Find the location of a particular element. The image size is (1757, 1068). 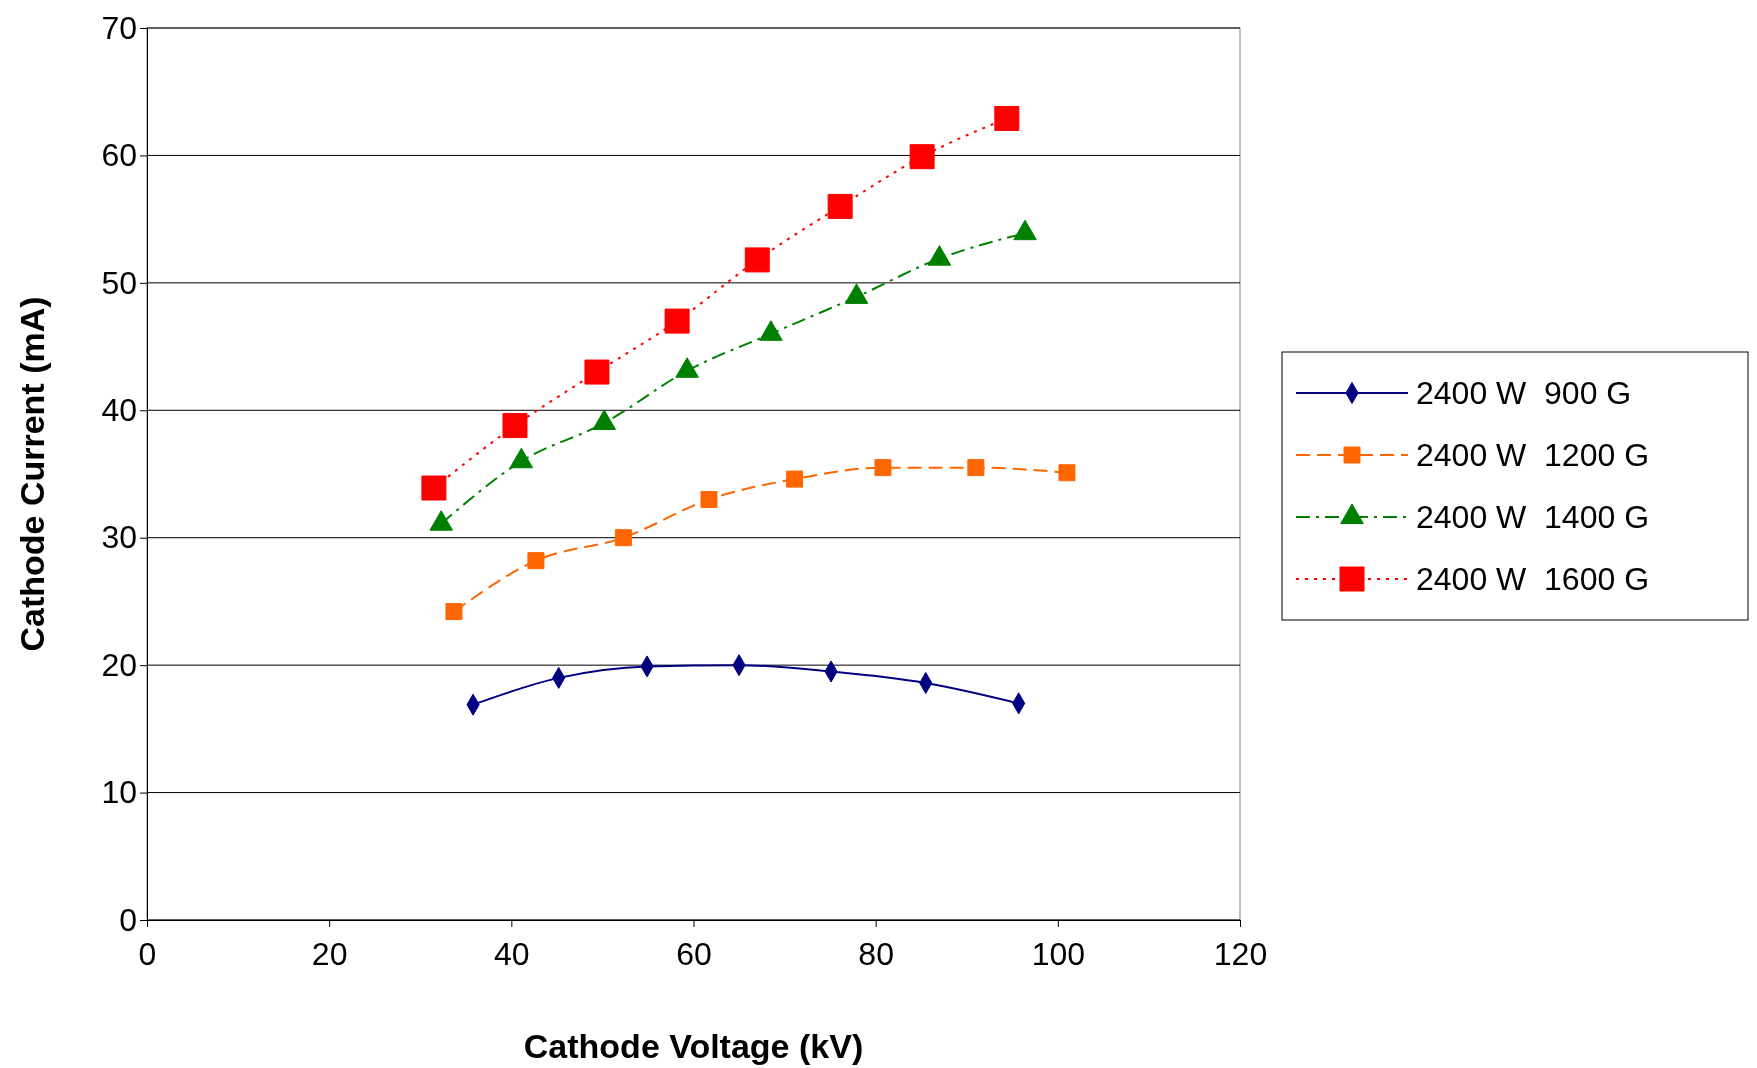

legend-label: 2400 W 900 G is located at coordinates (1524, 393).